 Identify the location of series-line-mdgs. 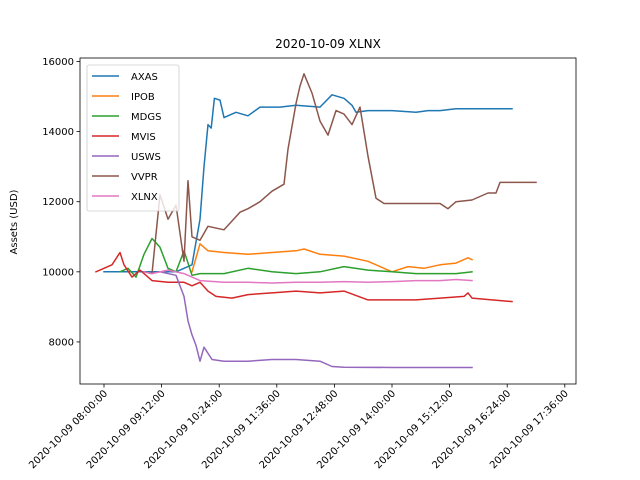
(296, 257).